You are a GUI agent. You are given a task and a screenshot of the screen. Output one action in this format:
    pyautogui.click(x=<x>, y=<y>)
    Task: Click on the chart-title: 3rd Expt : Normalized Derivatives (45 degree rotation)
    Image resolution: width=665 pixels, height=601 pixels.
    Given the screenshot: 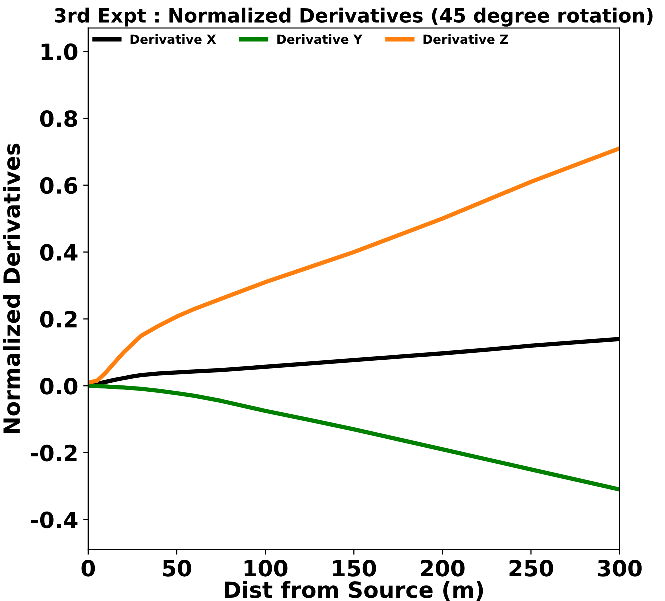 What is the action you would take?
    pyautogui.click(x=354, y=17)
    